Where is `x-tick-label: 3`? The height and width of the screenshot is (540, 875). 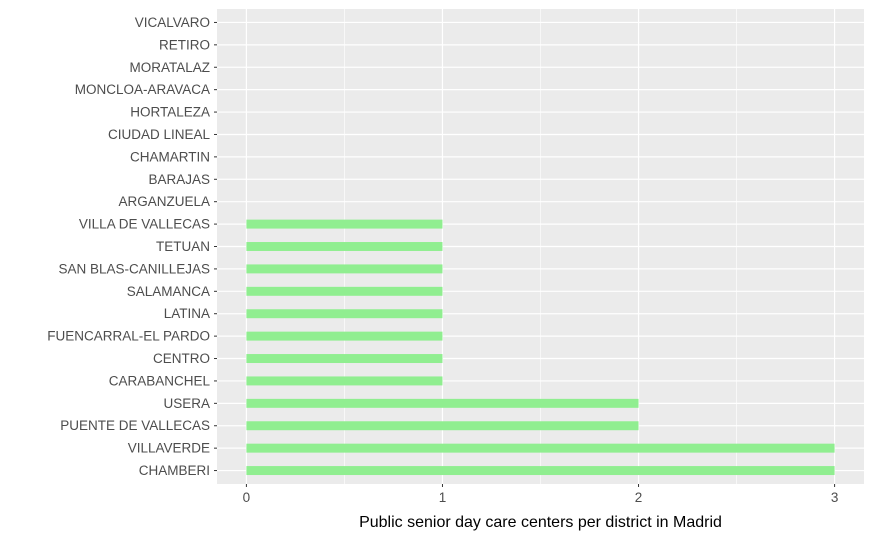 x-tick-label: 3 is located at coordinates (835, 497).